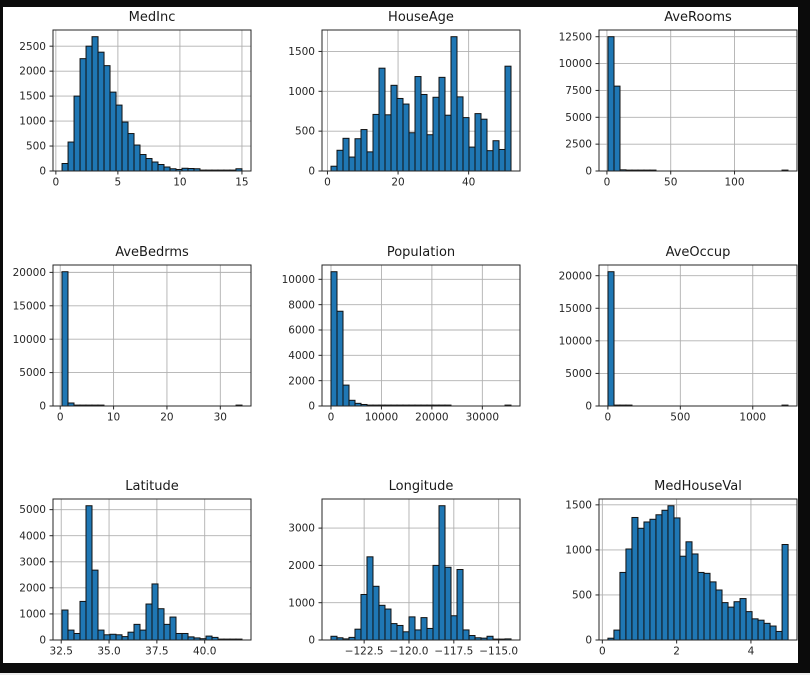 The width and height of the screenshot is (810, 675). What do you see at coordinates (751, 652) in the screenshot?
I see `x-tick-label: 4` at bounding box center [751, 652].